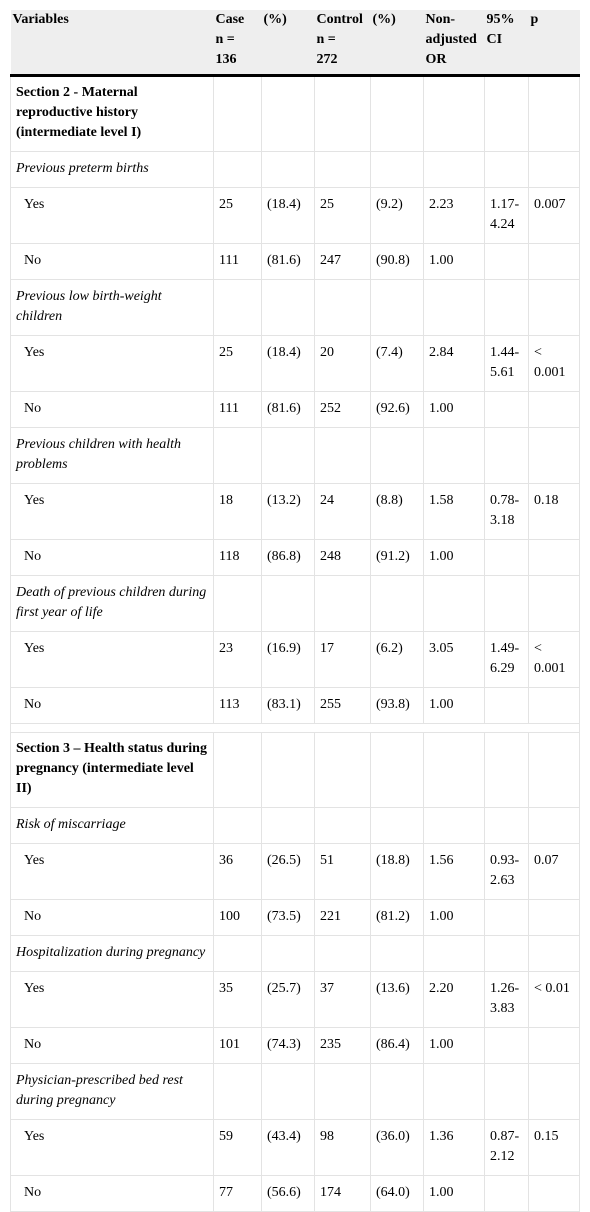 The width and height of the screenshot is (590, 1212). I want to click on table-row: Yes 23 (16.9) 17 (6.2) 3.05 1.49-6.29 < 0.001, so click(295, 659).